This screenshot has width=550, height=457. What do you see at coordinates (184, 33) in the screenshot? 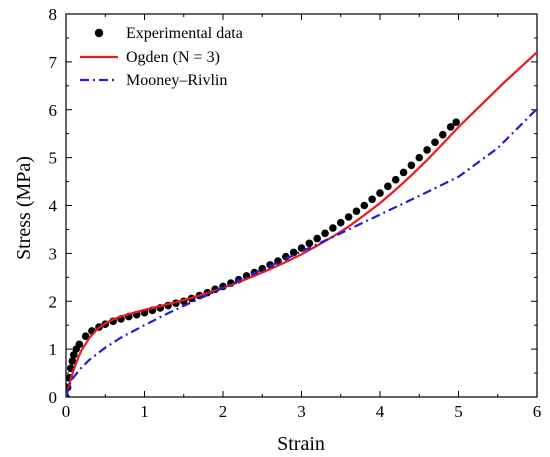
I see `legend-label: Experimental data` at bounding box center [184, 33].